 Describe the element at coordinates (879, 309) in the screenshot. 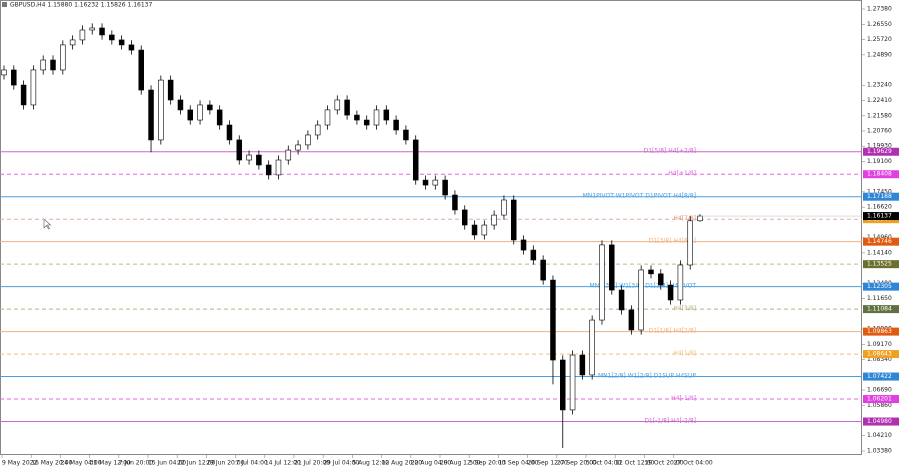

I see `level-tag-label: 1.11084` at that location.